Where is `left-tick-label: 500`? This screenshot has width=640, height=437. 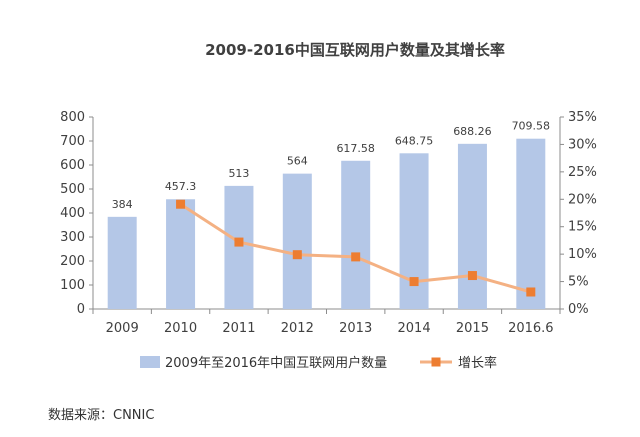
left-tick-label: 500 is located at coordinates (72, 189).